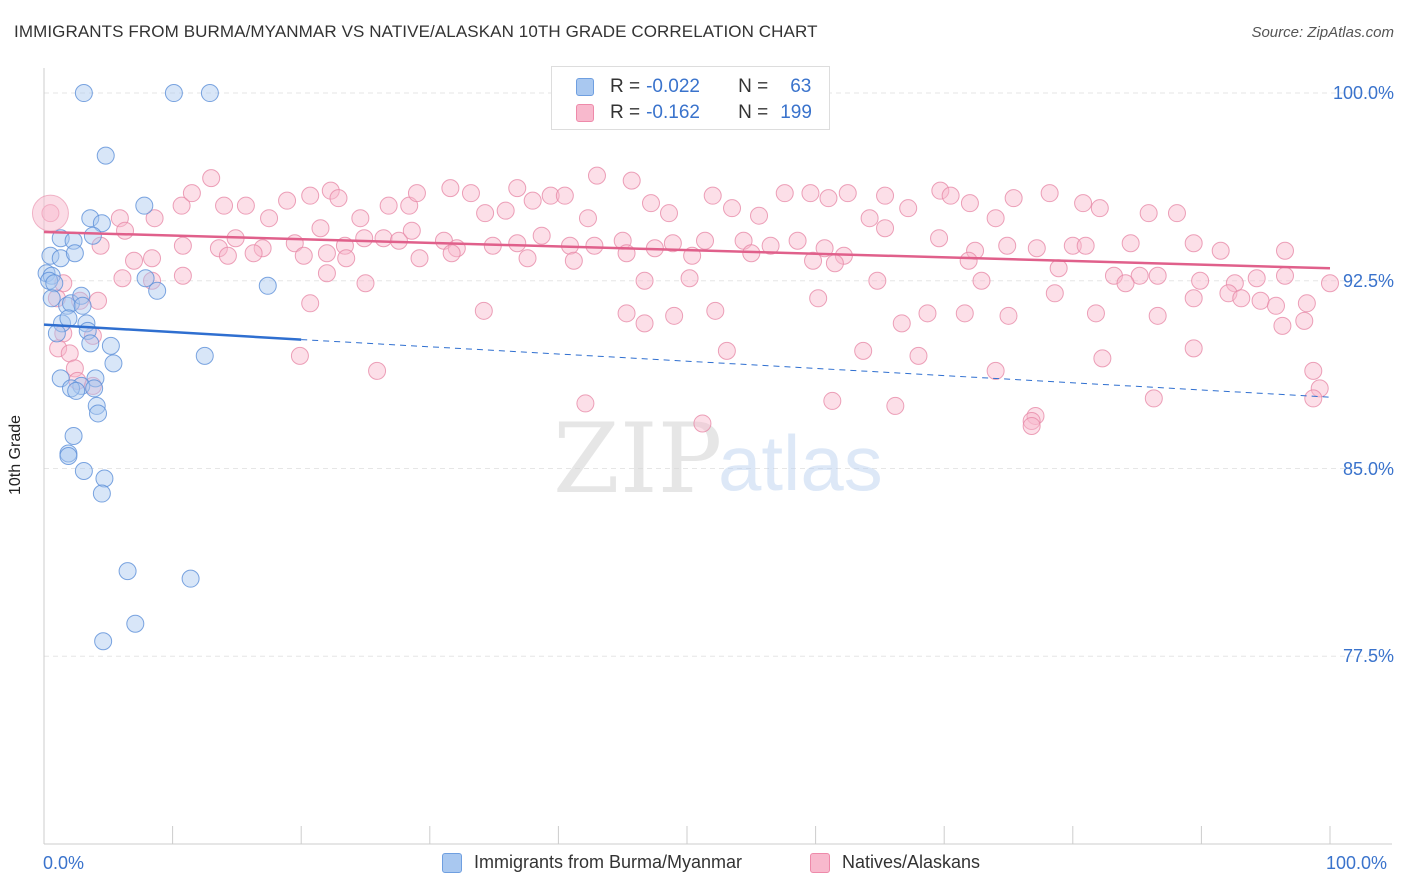  Describe the element at coordinates (1322, 32) in the screenshot. I see `source-credit: Source: ZipAtlas.com` at that location.